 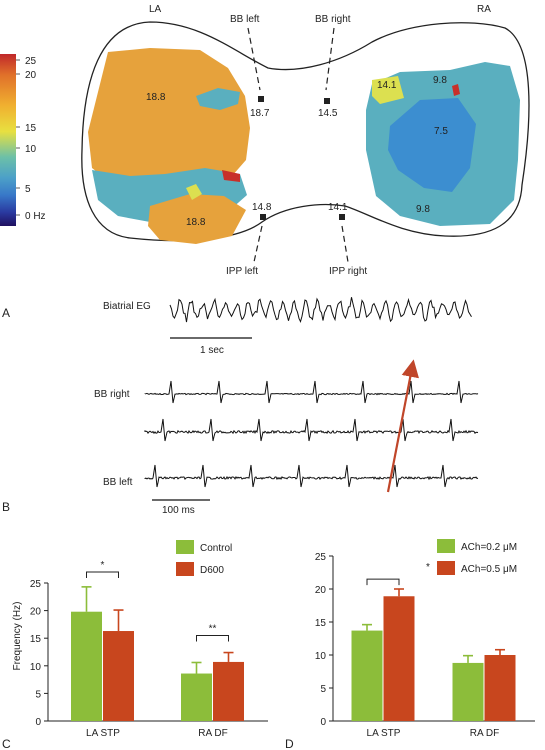 What do you see at coordinates (387, 85) in the screenshot?
I see `freq-ra-upper-left: 14.1` at bounding box center [387, 85].